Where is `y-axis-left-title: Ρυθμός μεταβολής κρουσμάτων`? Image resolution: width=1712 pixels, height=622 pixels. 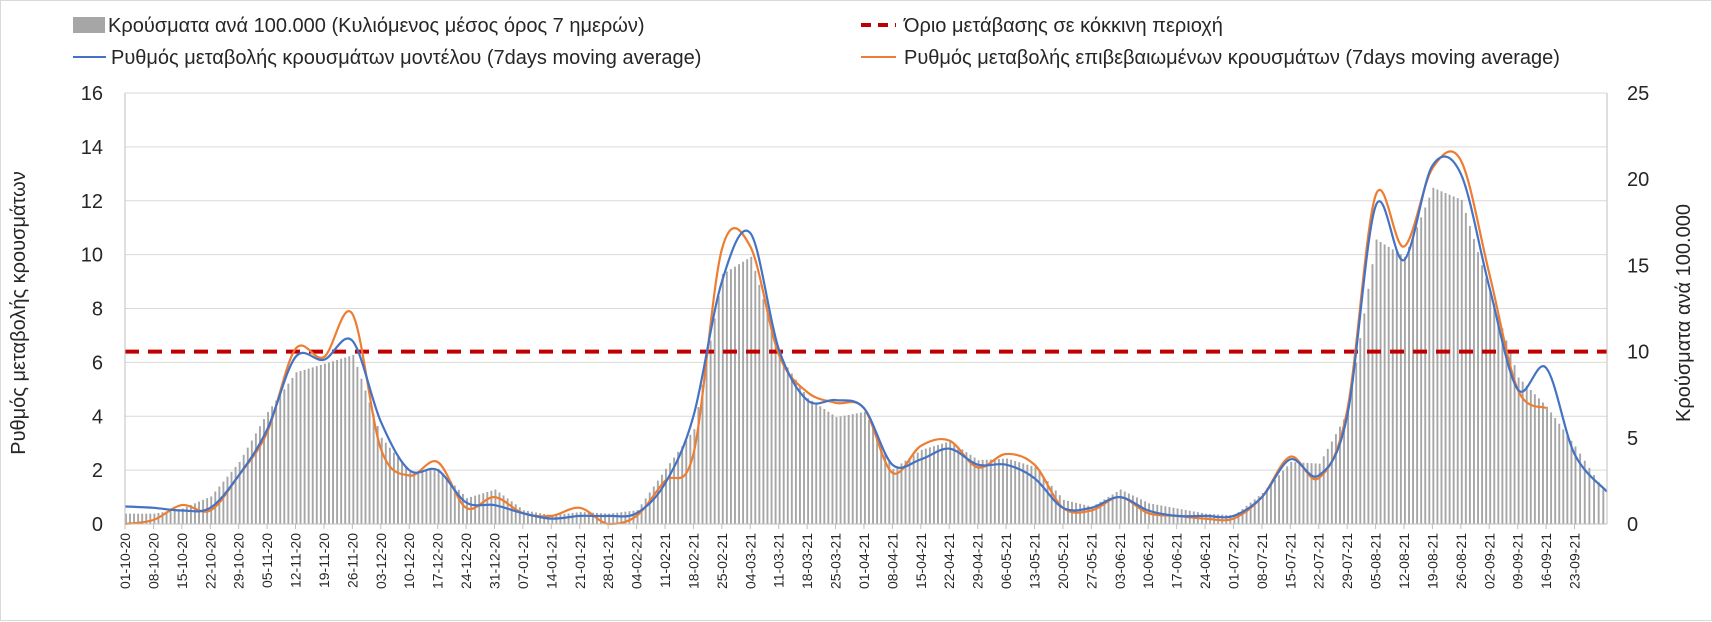
y-axis-left-title: Ρυθμός μεταβολής κρουσμάτων is located at coordinates (19, 313).